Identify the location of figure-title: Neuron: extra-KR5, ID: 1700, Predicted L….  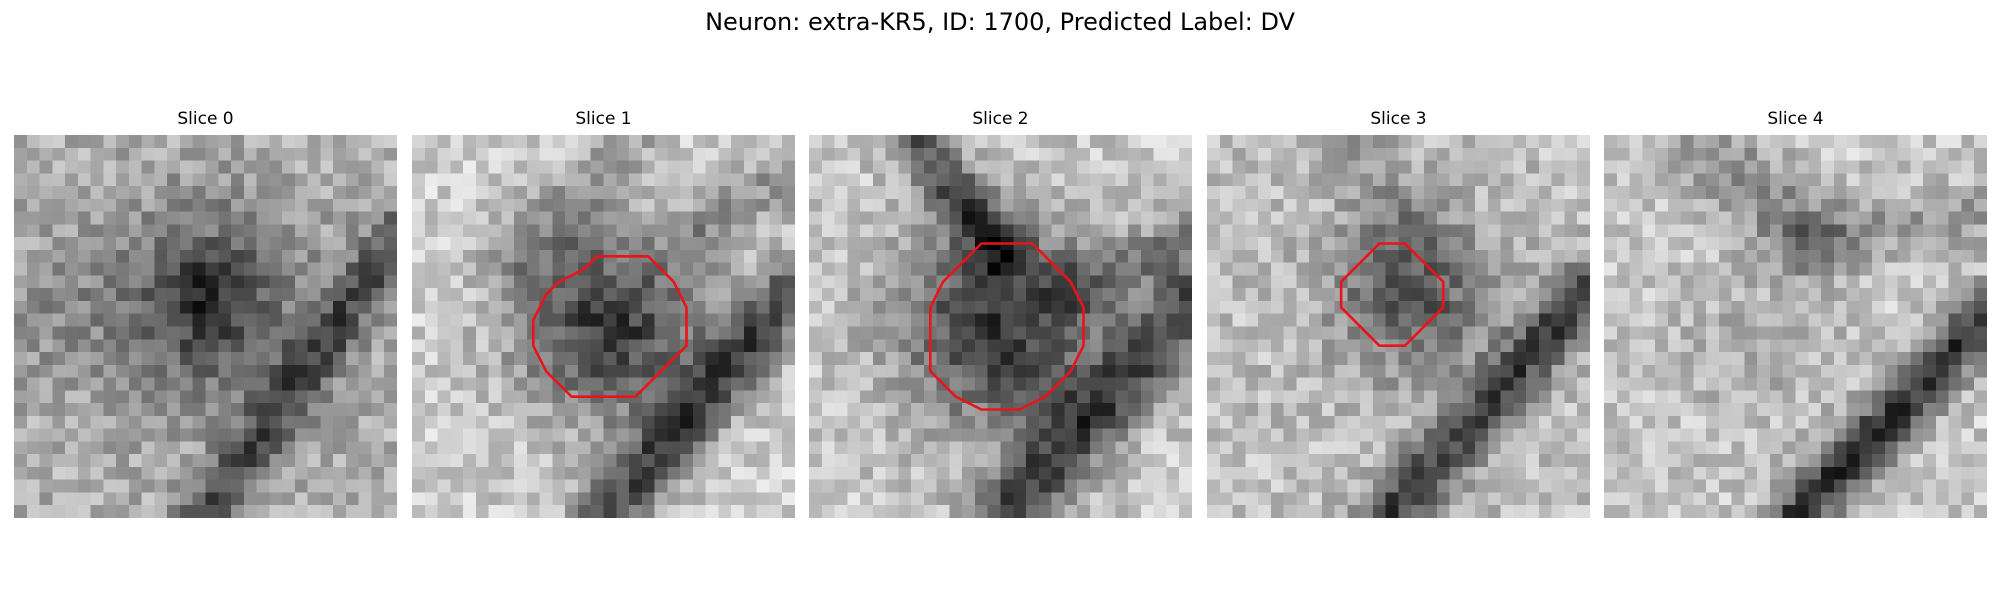
(1000, 22).